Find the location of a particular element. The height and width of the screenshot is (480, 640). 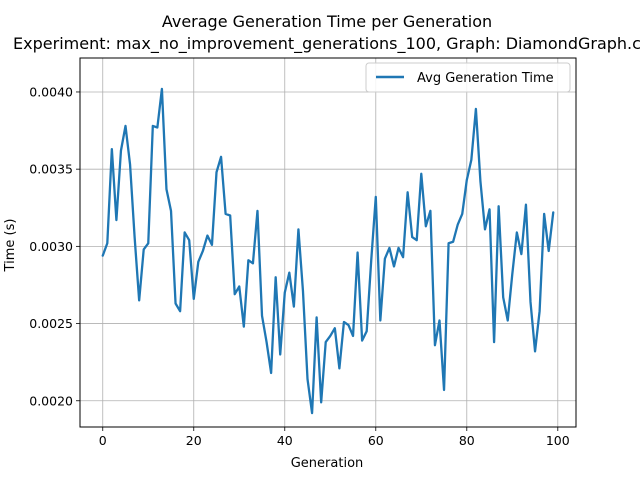

y-axis-ticks: 0.0020 0.0025 0.0030 0.0035 0.0040 is located at coordinates (54, 246).